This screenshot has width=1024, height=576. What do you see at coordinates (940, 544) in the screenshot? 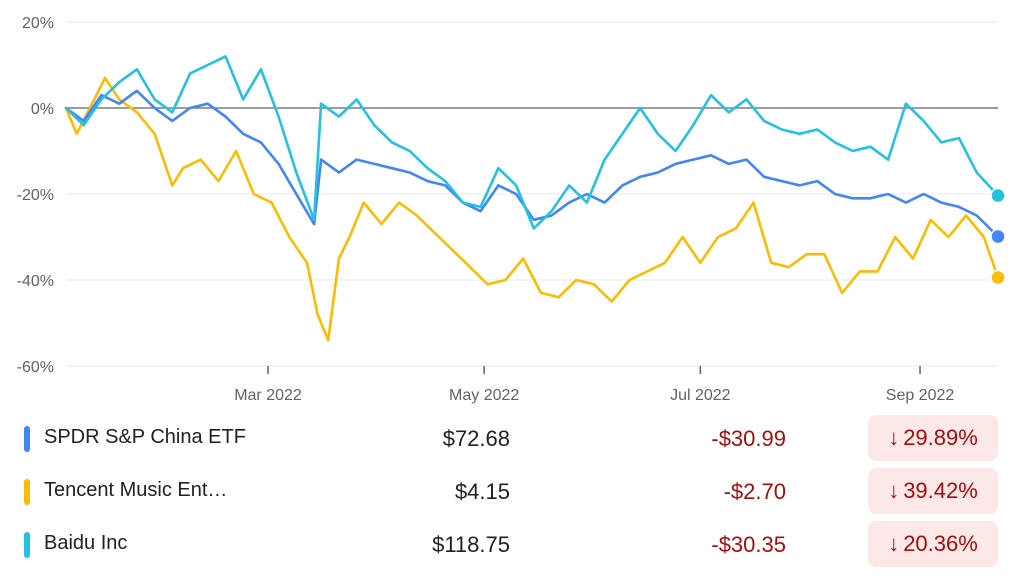
I see `legend-percent: 20.36%` at bounding box center [940, 544].